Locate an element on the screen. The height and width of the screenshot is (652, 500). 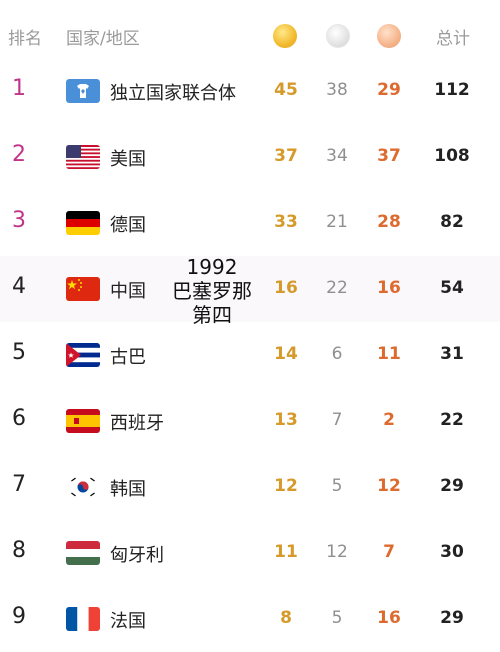
table-row: 8 匈牙利 11 12 7 30 is located at coordinates (250, 553).